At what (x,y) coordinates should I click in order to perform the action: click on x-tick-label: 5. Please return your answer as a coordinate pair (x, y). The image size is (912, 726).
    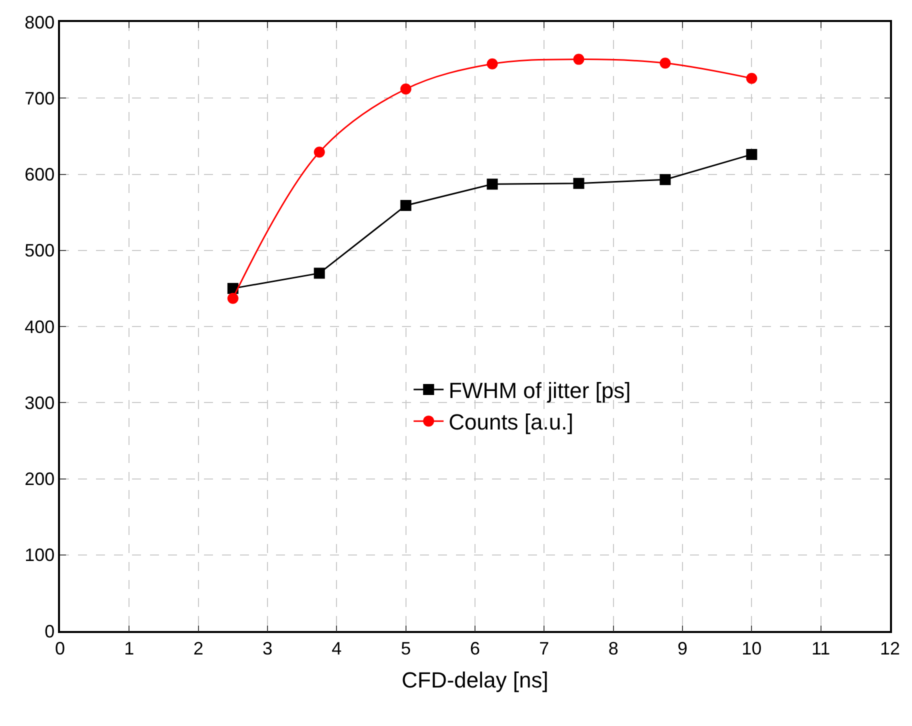
    Looking at the image, I should click on (405, 648).